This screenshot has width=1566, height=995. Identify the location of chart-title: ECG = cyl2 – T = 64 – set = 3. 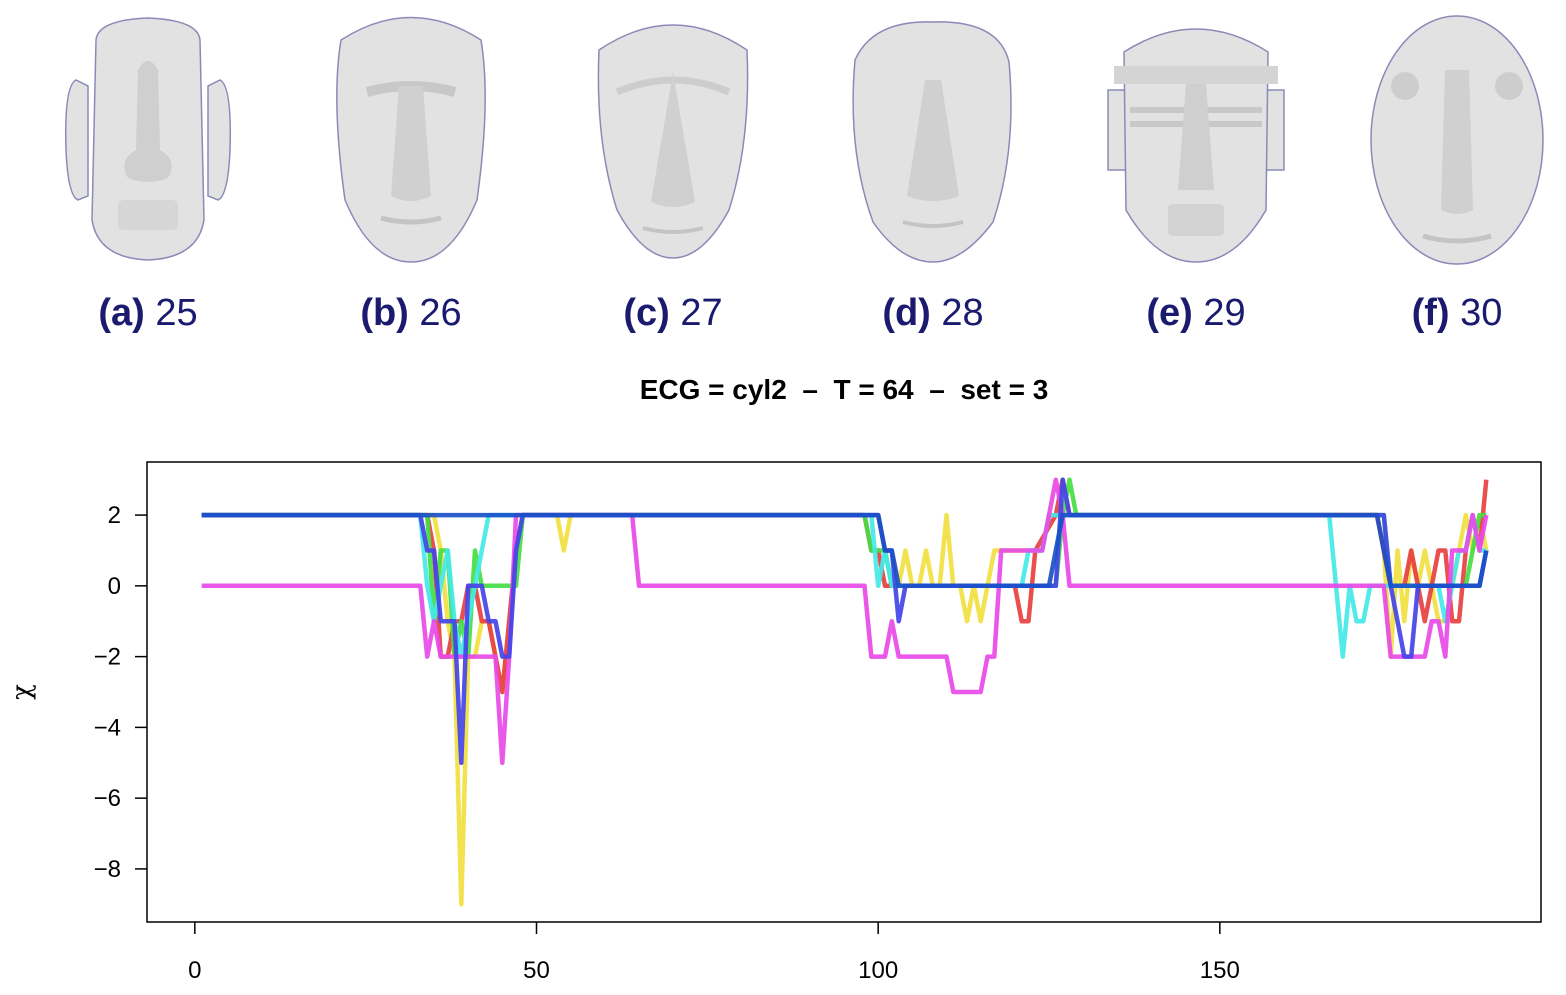
(844, 389).